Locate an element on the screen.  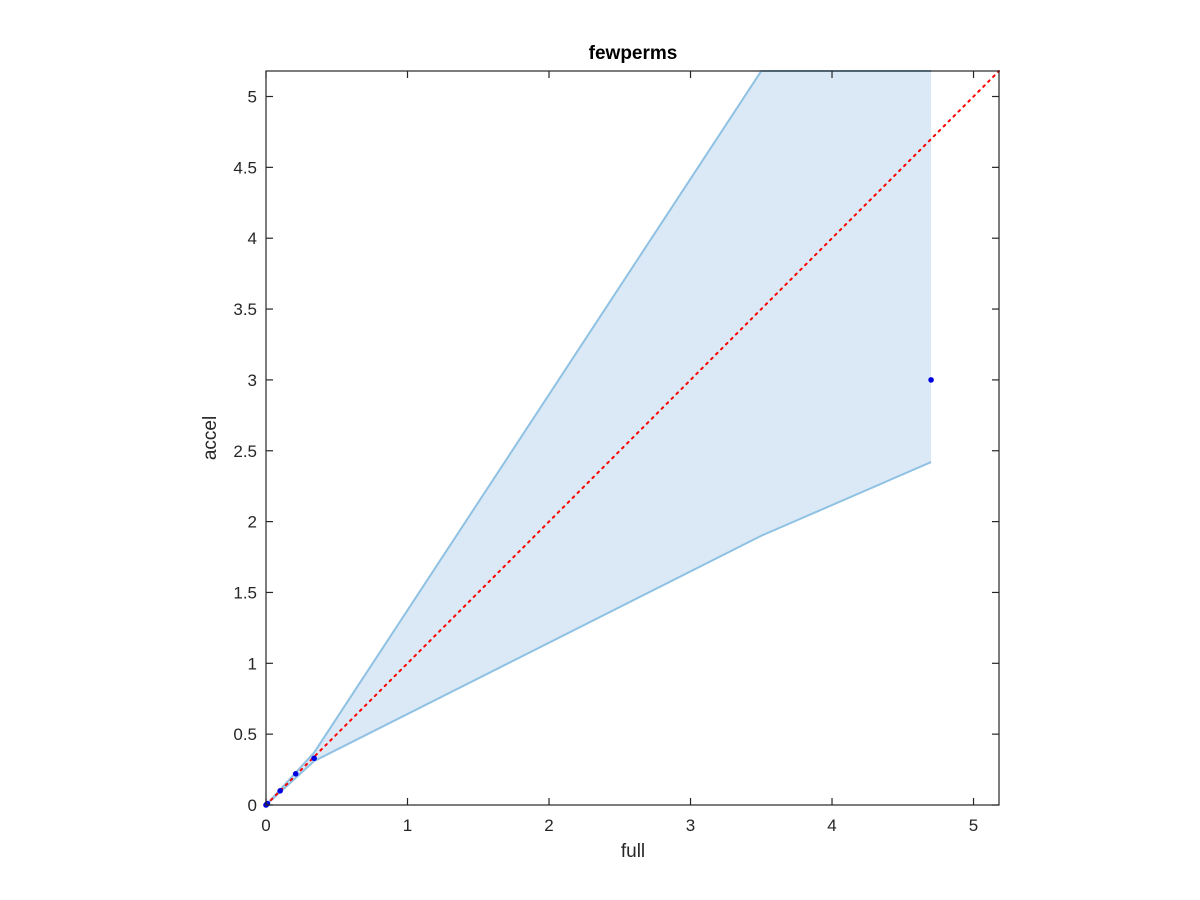
y-tick-label: 4 is located at coordinates (252, 238).